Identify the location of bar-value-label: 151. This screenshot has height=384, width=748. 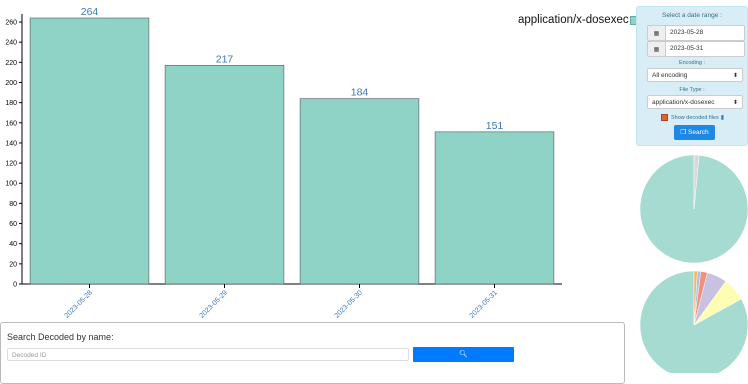
(495, 126).